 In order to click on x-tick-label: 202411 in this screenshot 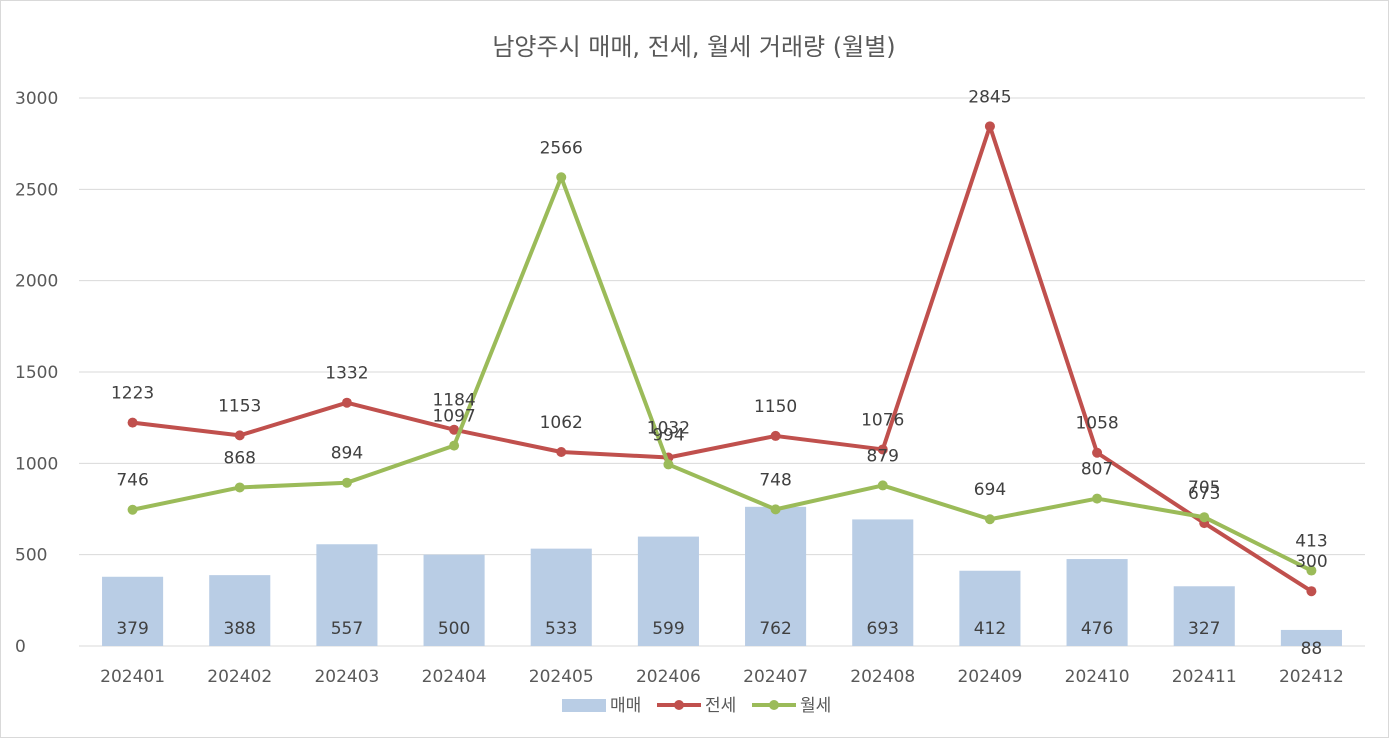, I will do `click(1204, 677)`.